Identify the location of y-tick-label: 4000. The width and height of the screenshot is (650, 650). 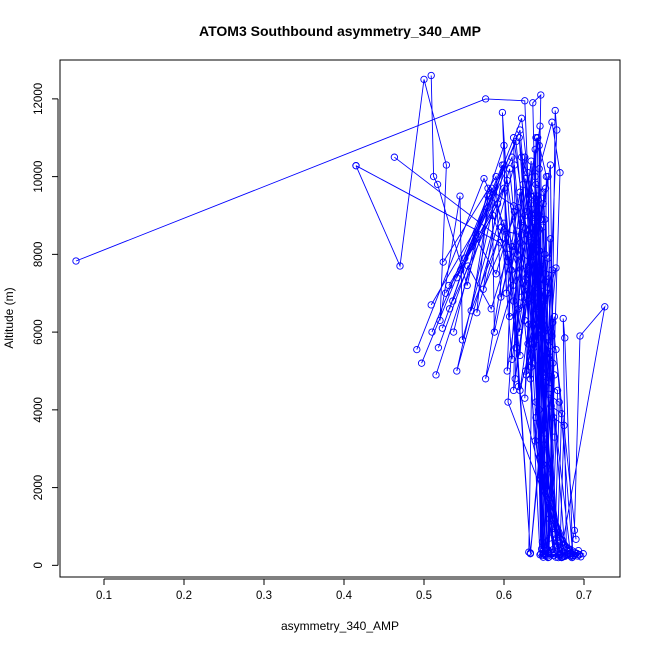
(39, 410).